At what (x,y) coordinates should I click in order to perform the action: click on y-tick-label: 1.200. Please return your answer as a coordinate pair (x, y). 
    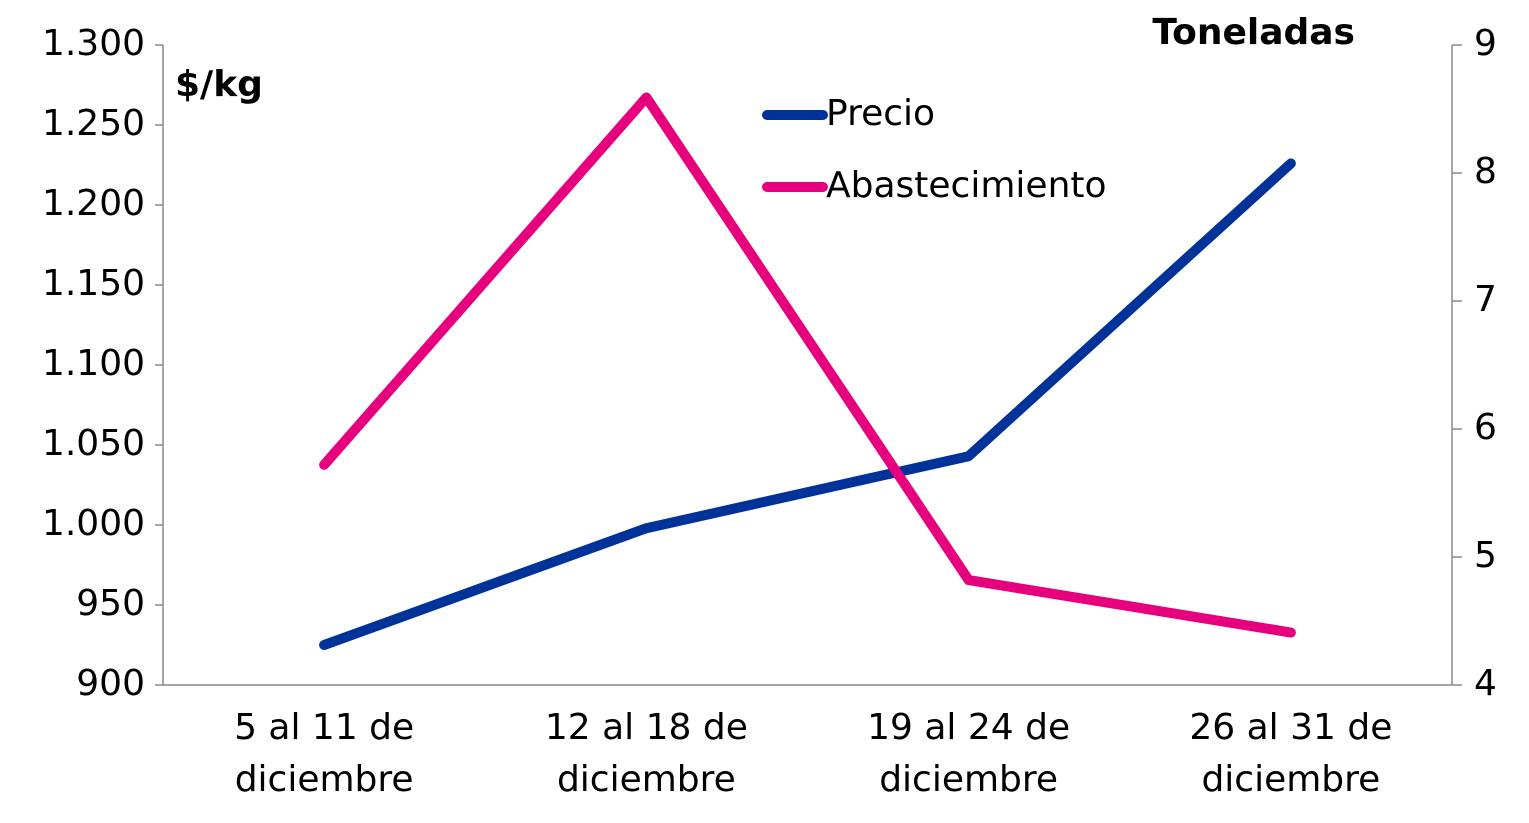
    Looking at the image, I should click on (93, 203).